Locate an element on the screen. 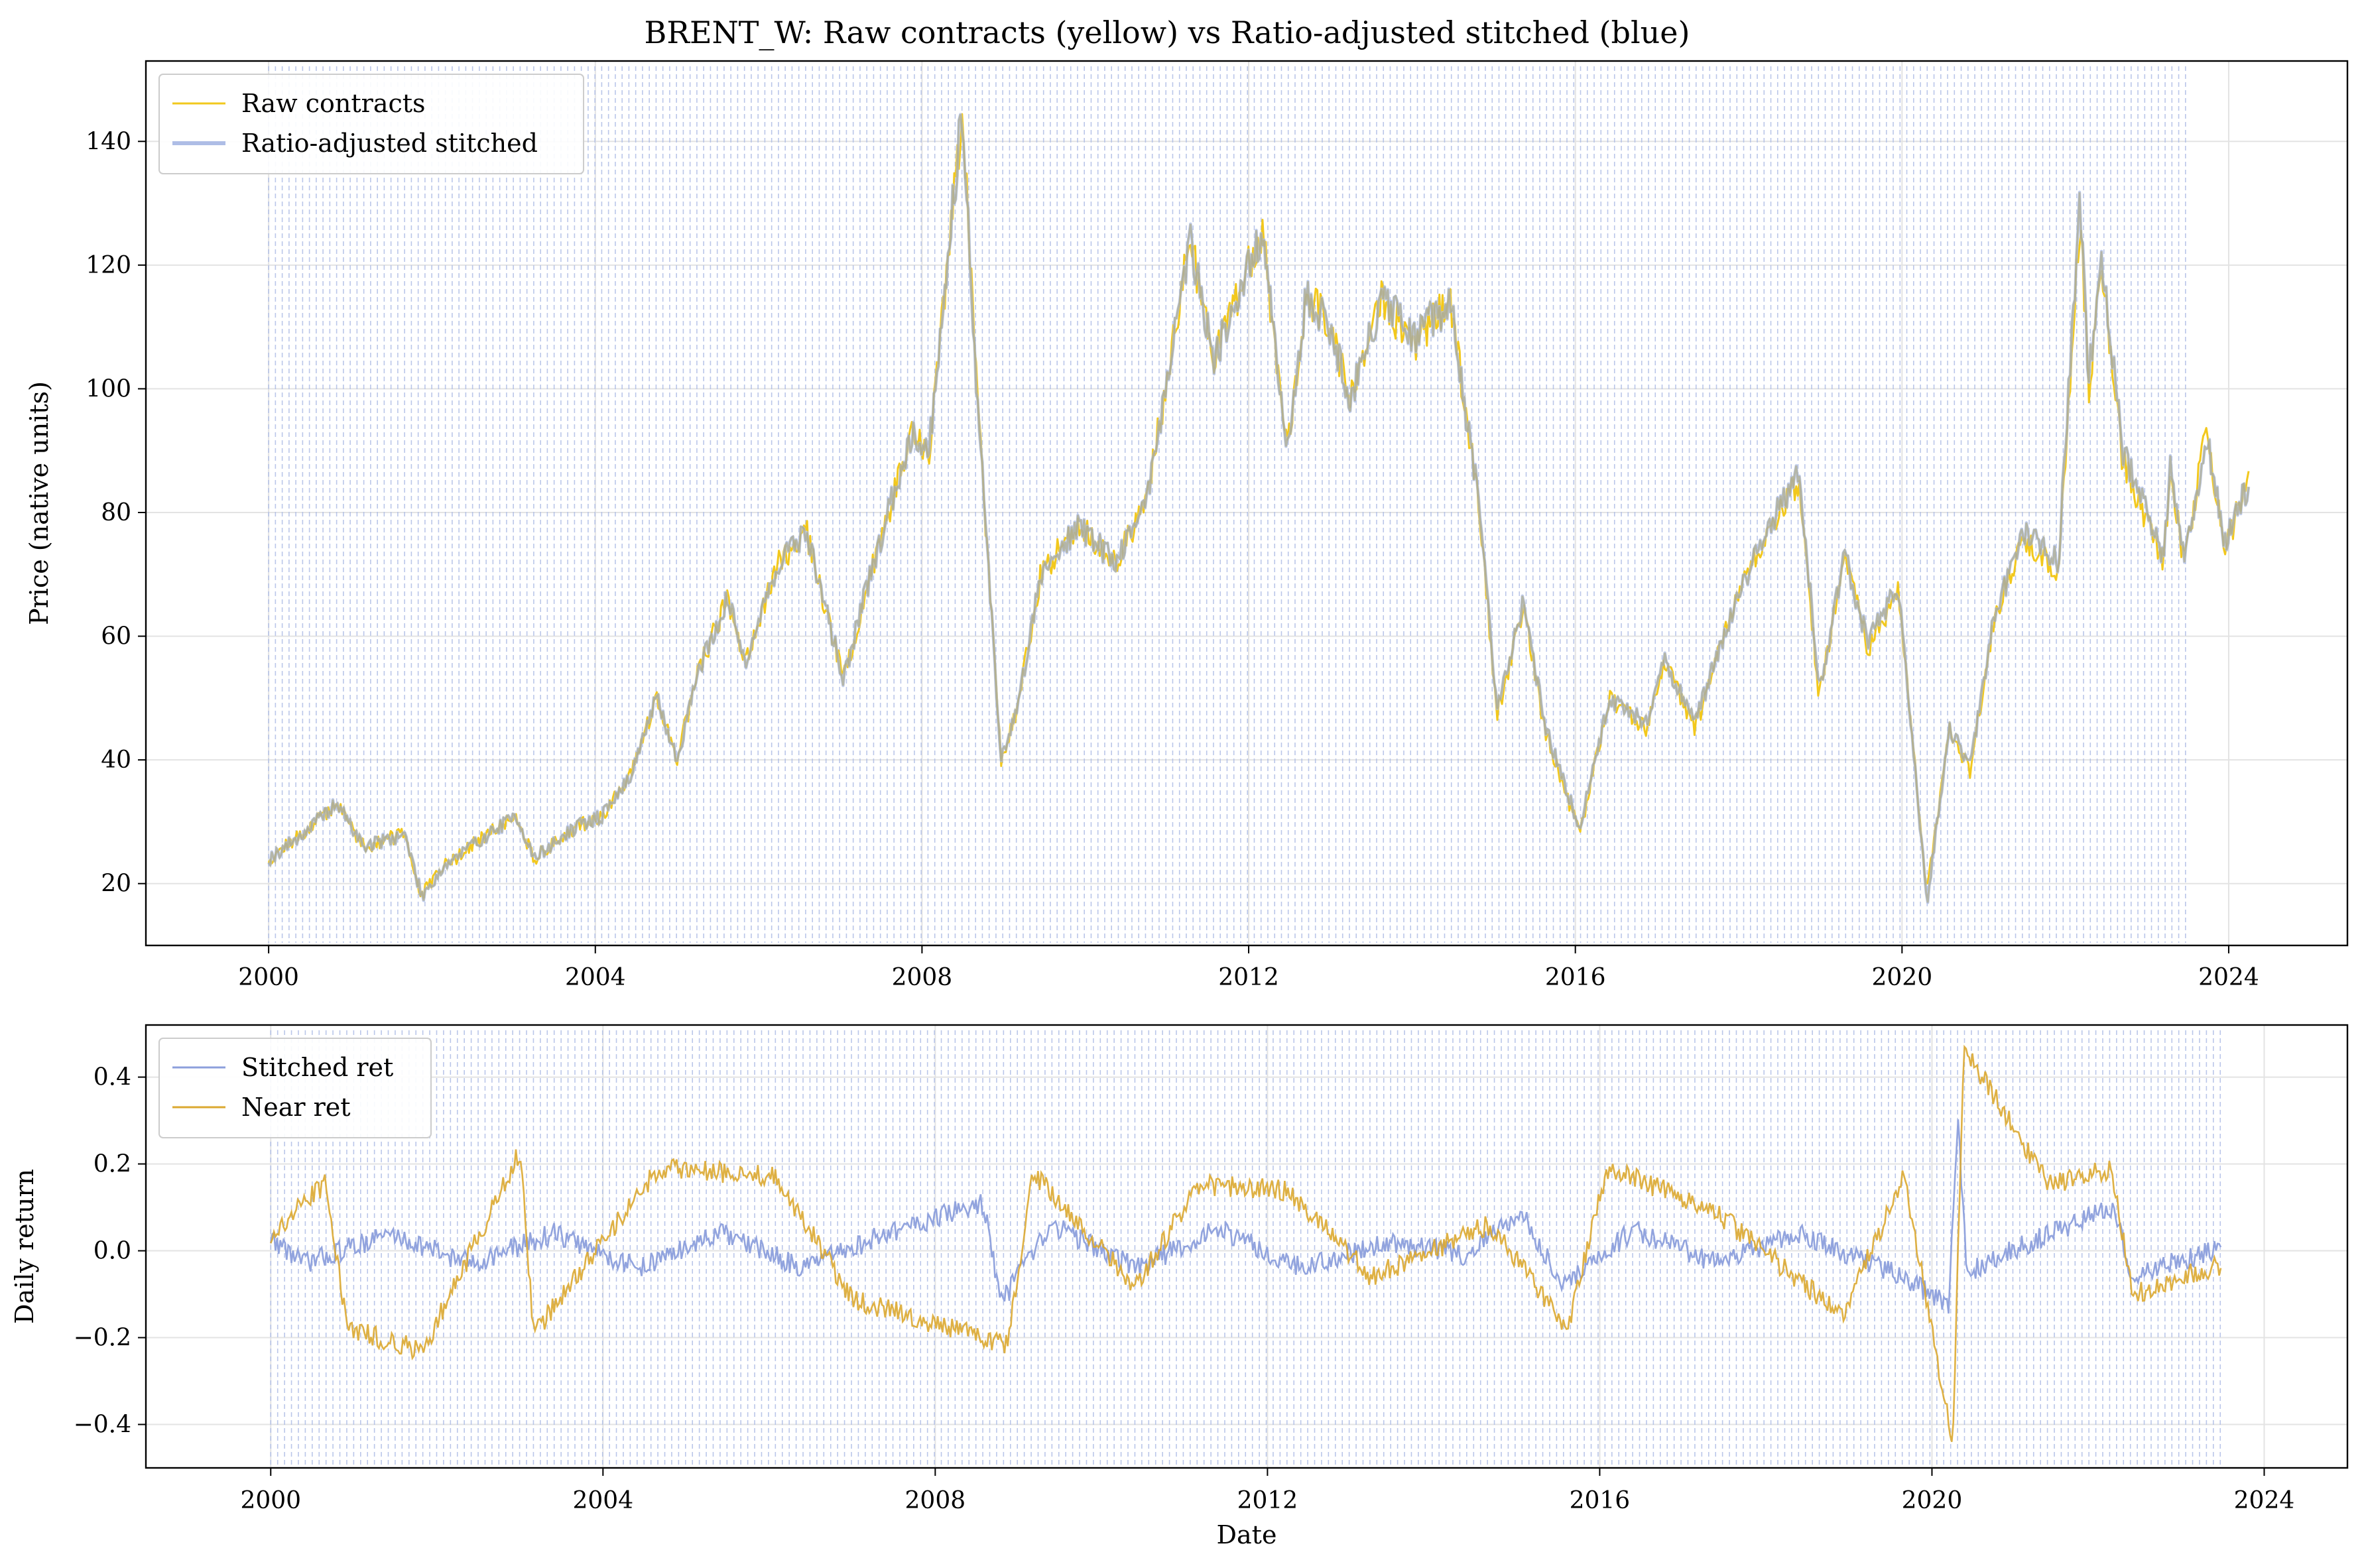 Image resolution: width=2366 pixels, height=1568 pixels. y-tick-label: −0.2 is located at coordinates (102, 1338).